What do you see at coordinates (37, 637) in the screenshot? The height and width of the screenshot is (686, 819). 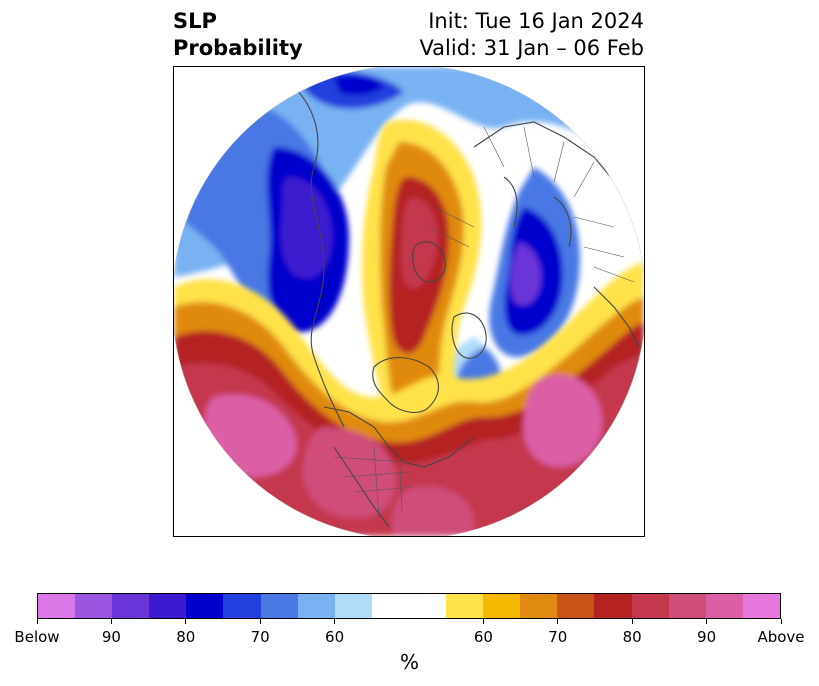 I see `colorbar-tick-label: Below` at bounding box center [37, 637].